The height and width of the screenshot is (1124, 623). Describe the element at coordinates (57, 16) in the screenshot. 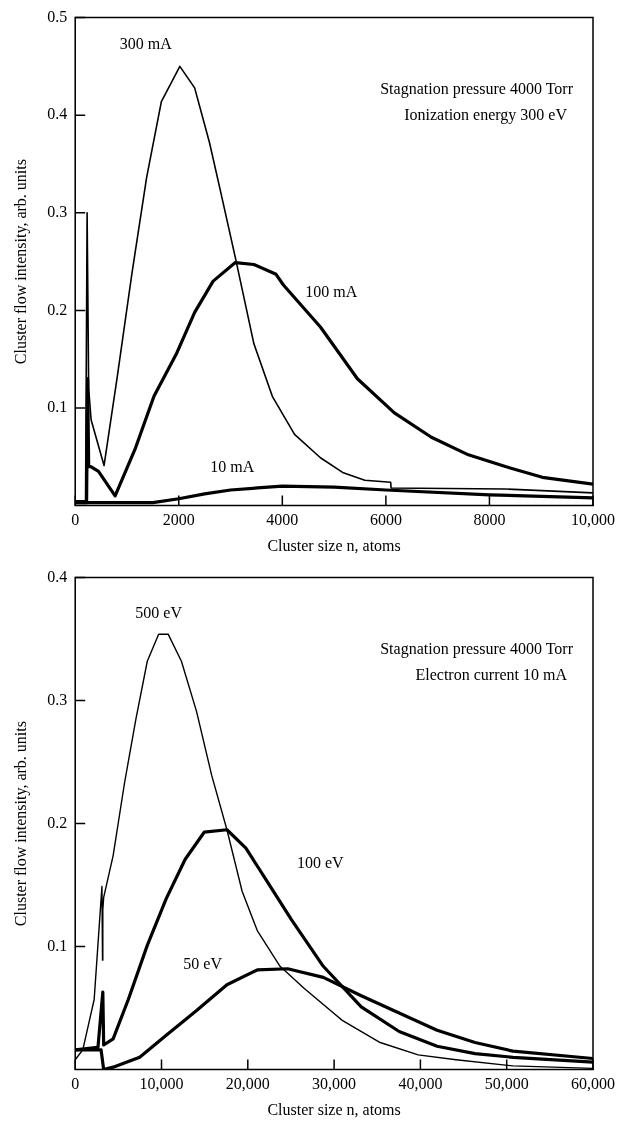

I see `y-tick-label: 0.5` at that location.